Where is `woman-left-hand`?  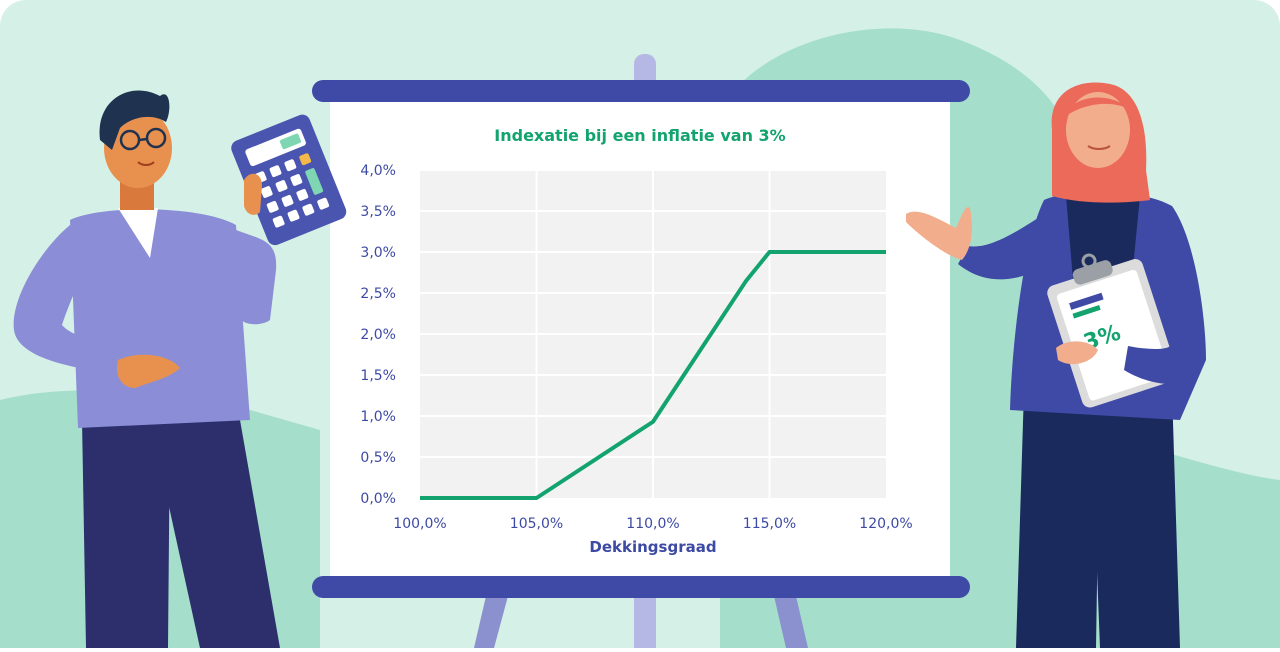 woman-left-hand is located at coordinates (939, 233).